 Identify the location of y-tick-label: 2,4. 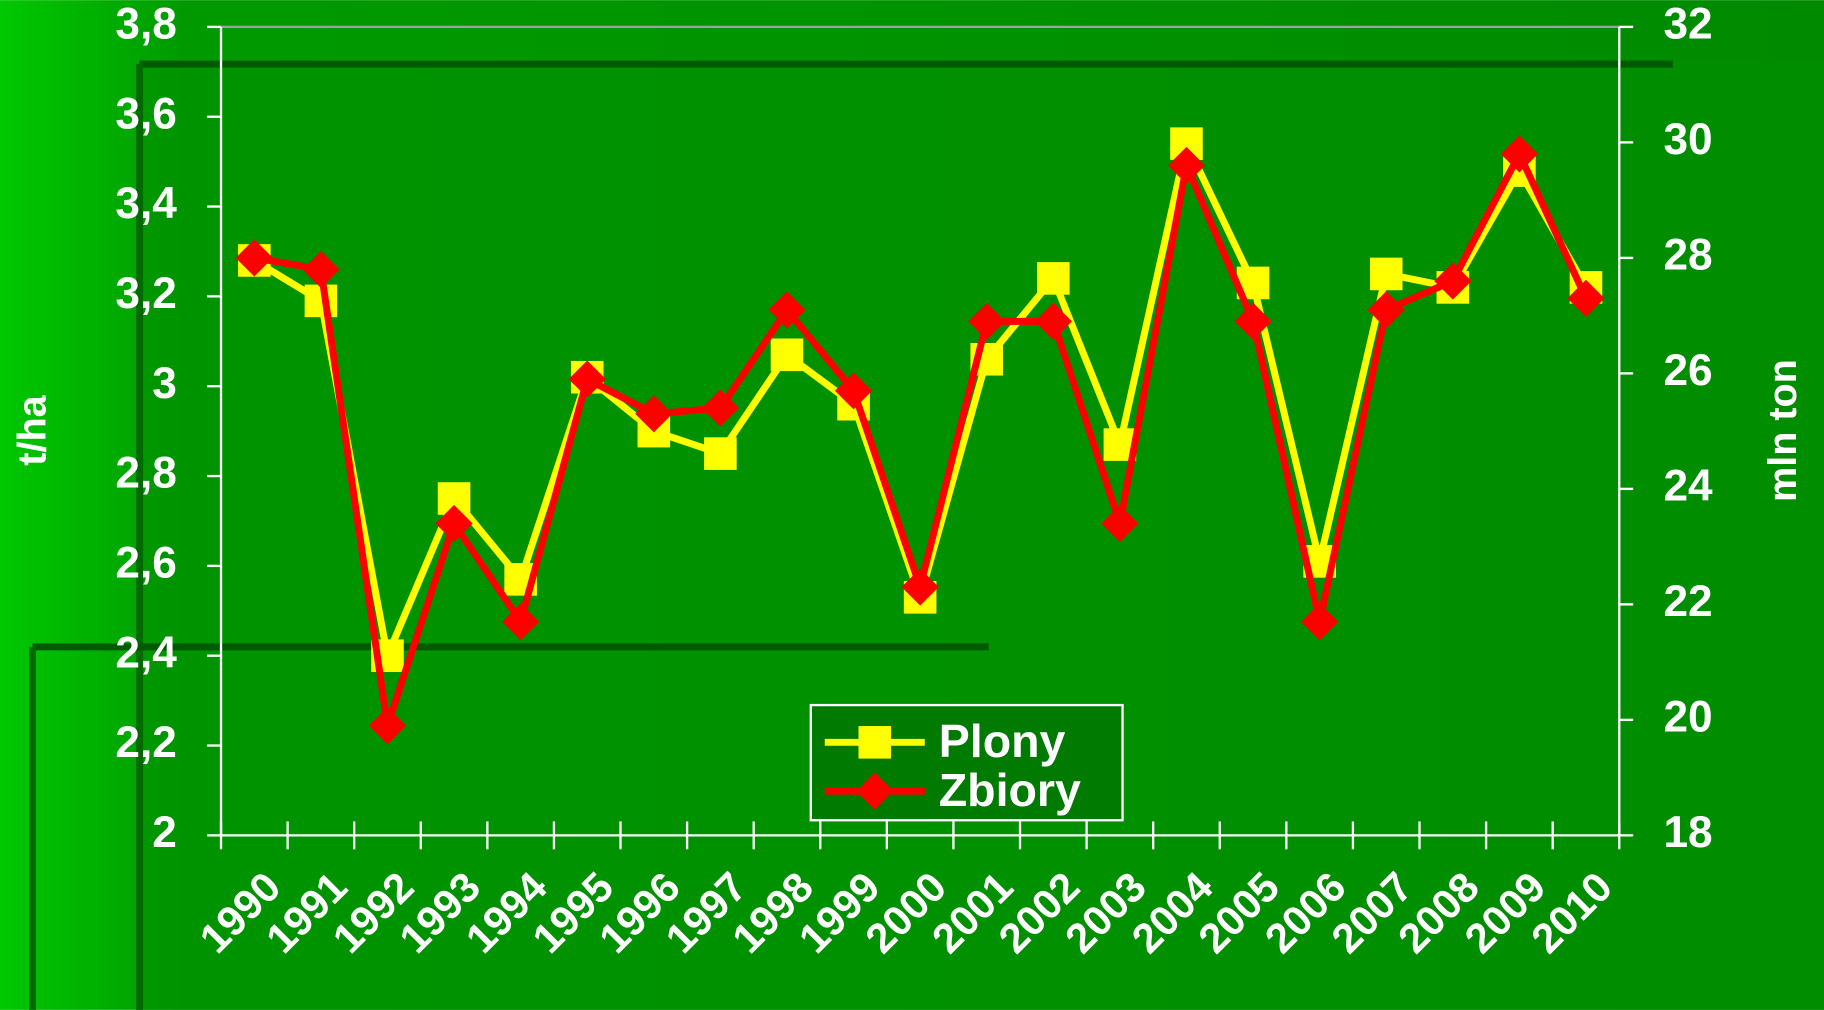
(146, 652).